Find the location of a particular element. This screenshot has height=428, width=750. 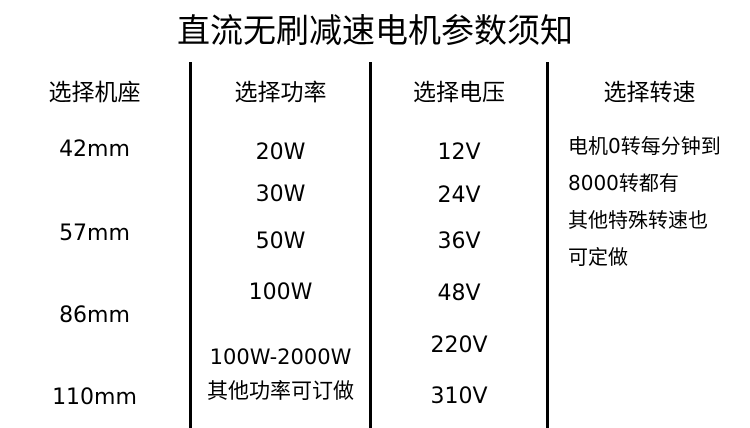

cell-frame-size-3: 86mm is located at coordinates (94, 315).